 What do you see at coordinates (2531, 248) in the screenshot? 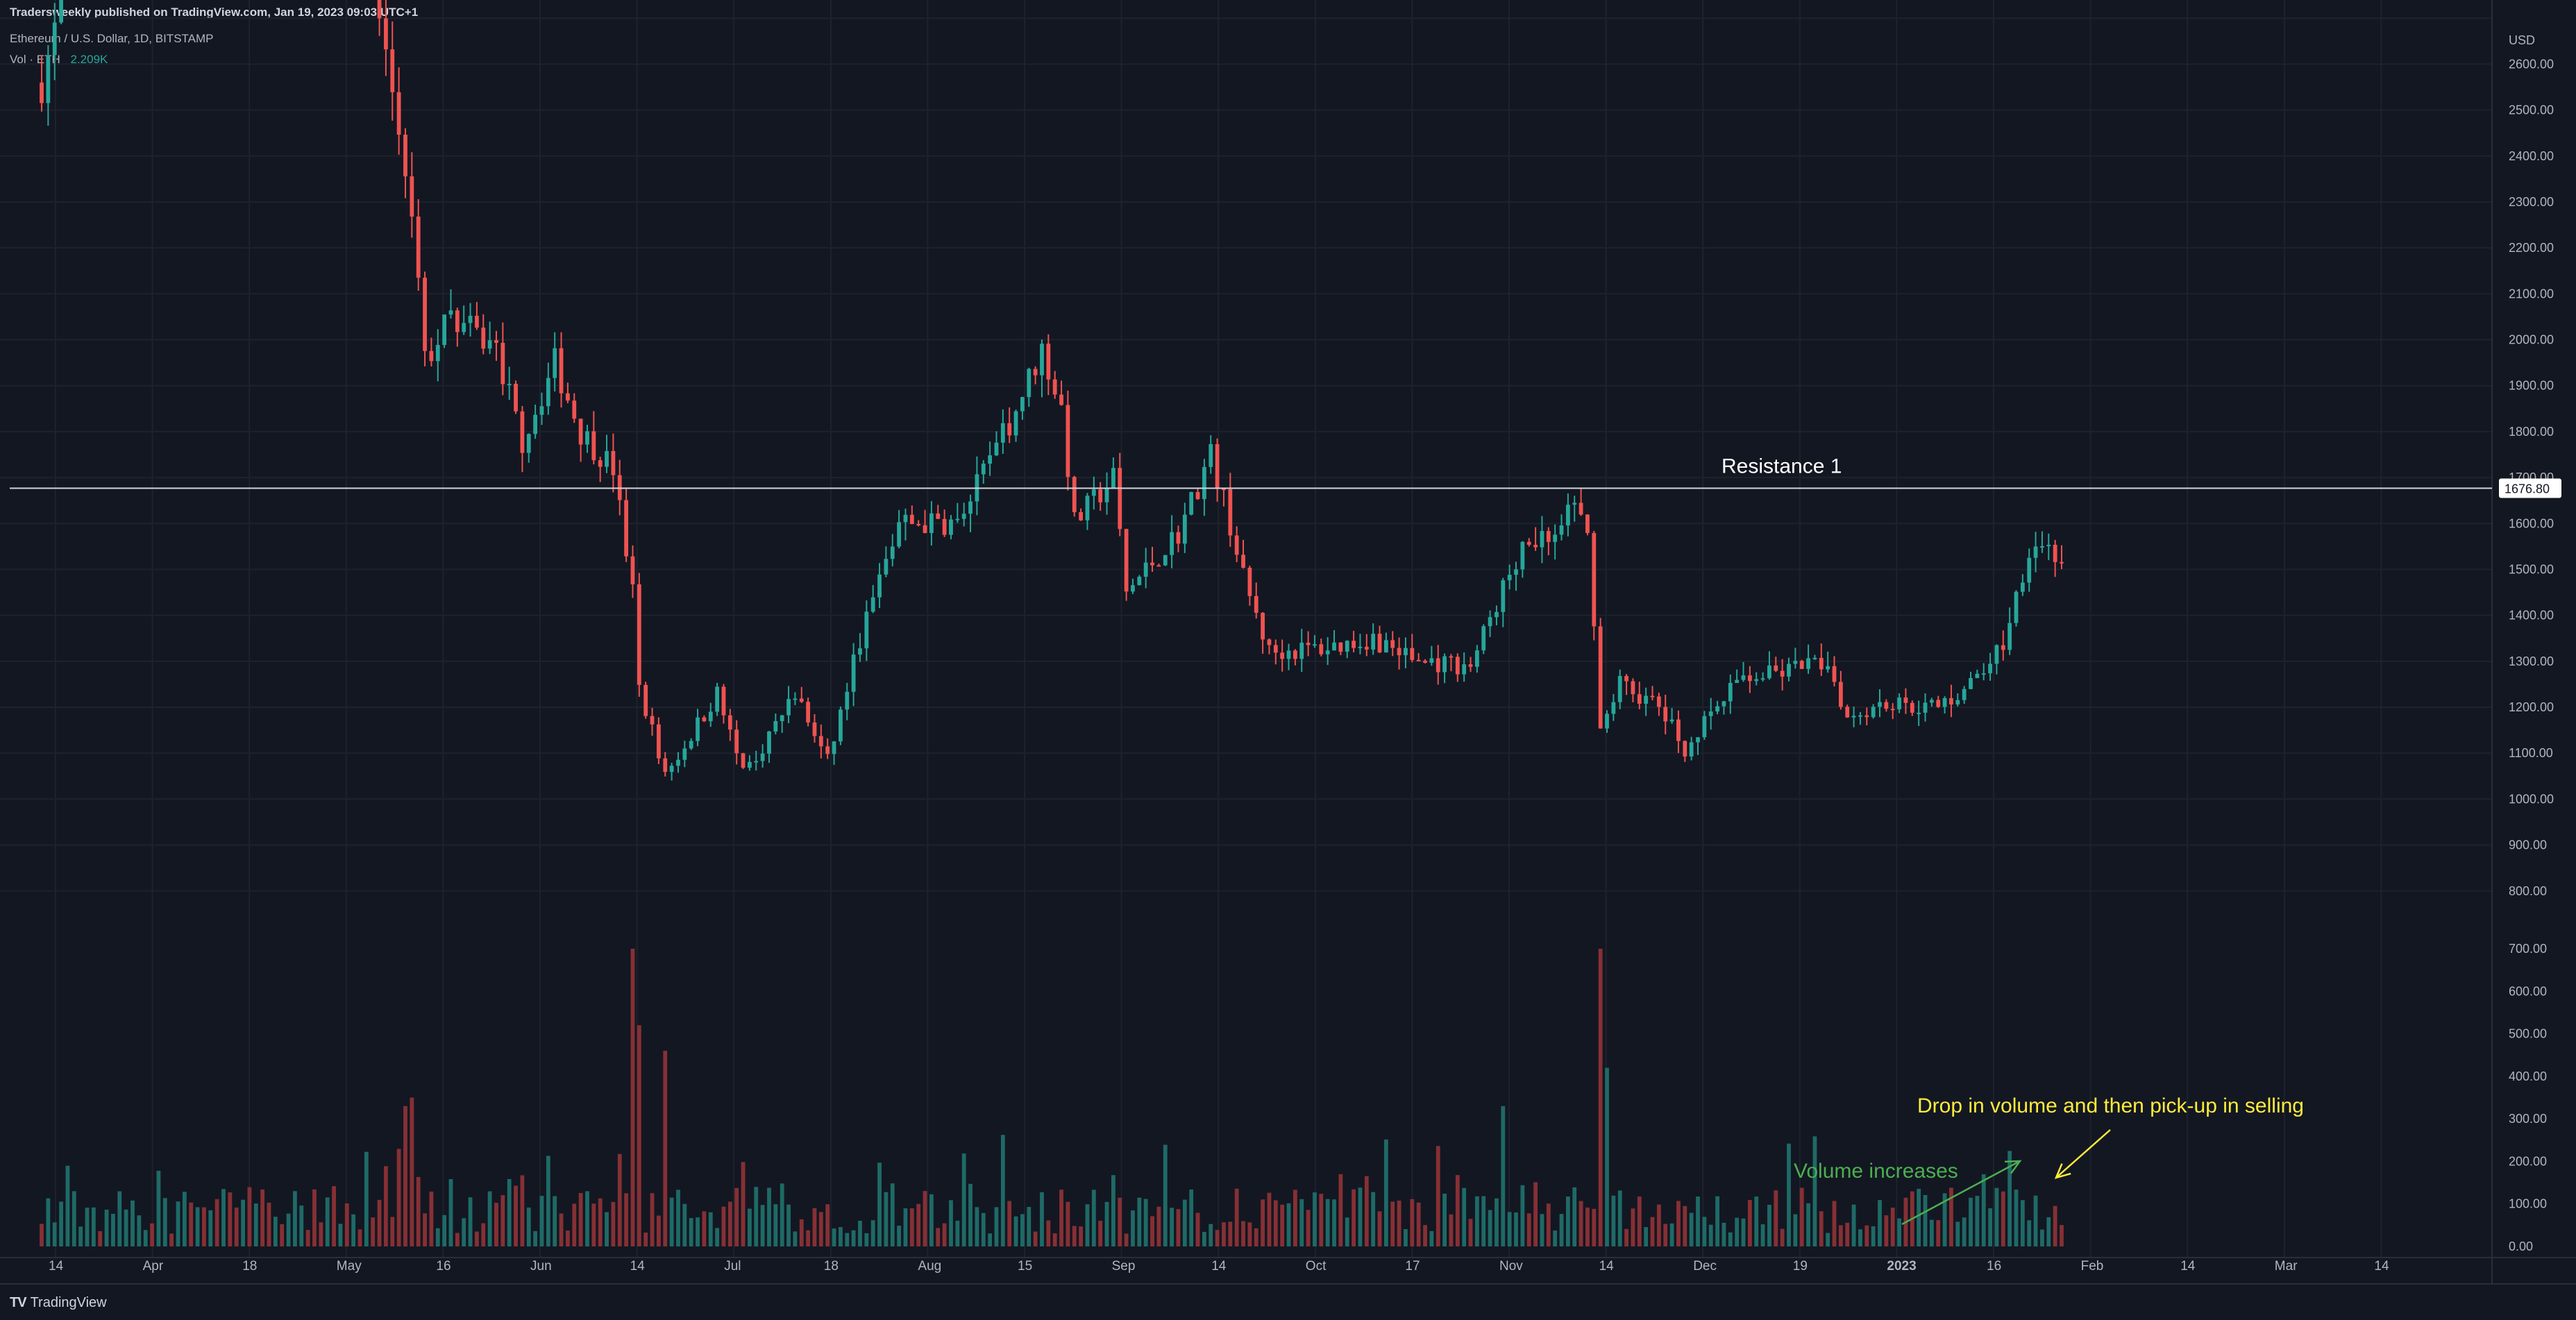
I see `price-tick: 2200.00` at bounding box center [2531, 248].